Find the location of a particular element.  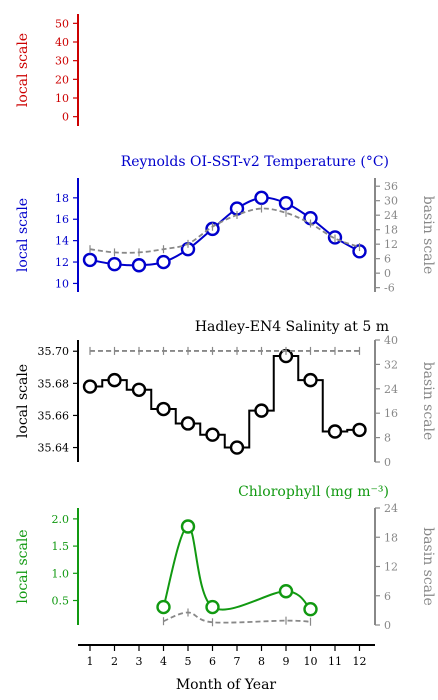

left-tick-label: 20 is located at coordinates (62, 79).